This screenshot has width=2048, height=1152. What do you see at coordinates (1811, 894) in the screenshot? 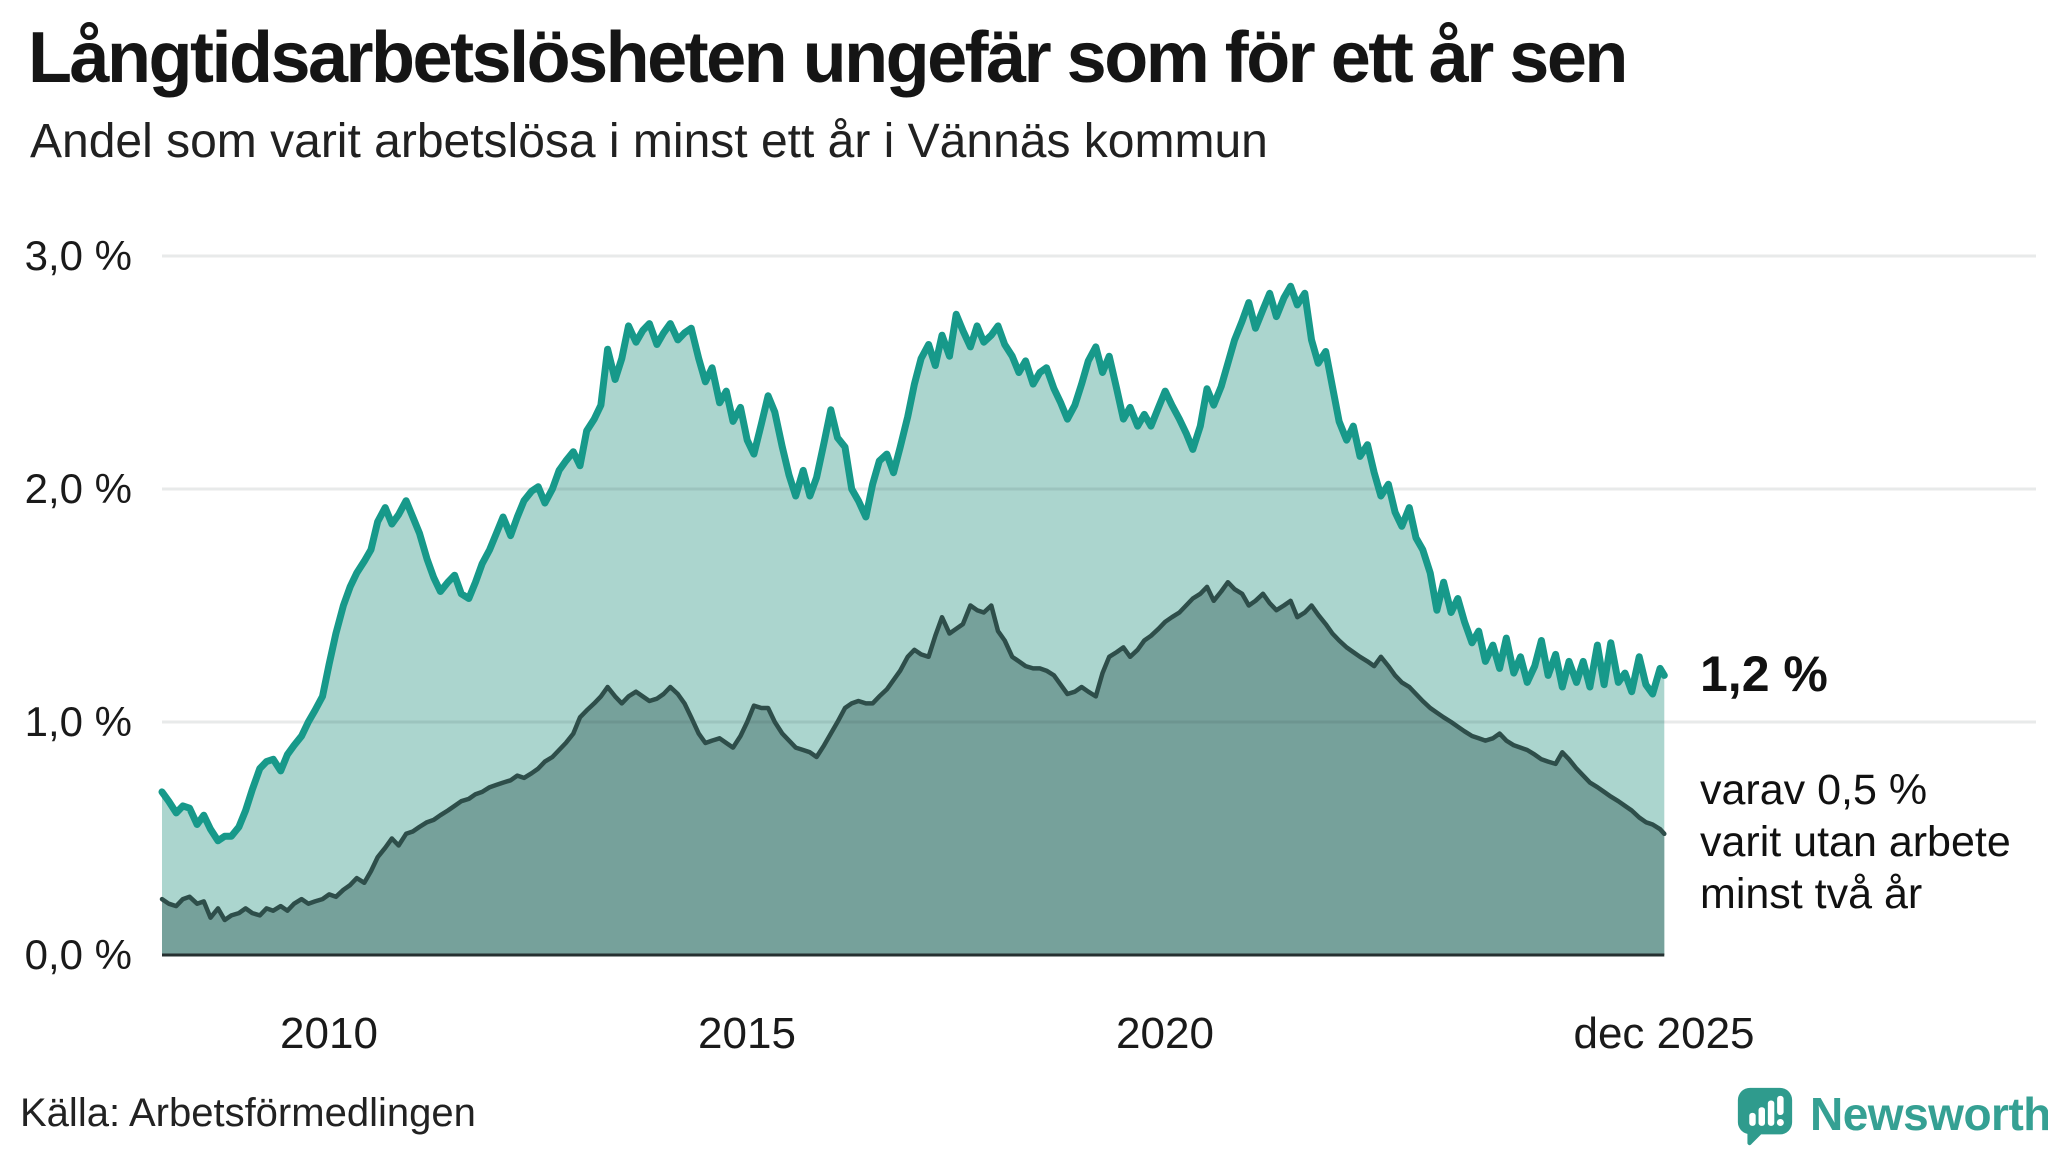
I see `secondary-annotation-line3: minst två år` at bounding box center [1811, 894].